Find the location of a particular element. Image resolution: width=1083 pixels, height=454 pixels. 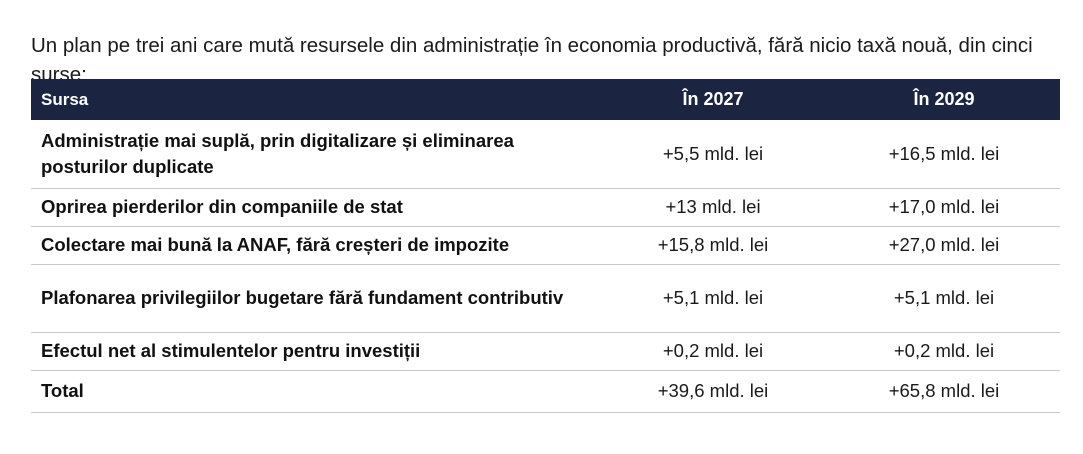

table-header-row: Sursa În 2027 În 2029 is located at coordinates (545, 99).